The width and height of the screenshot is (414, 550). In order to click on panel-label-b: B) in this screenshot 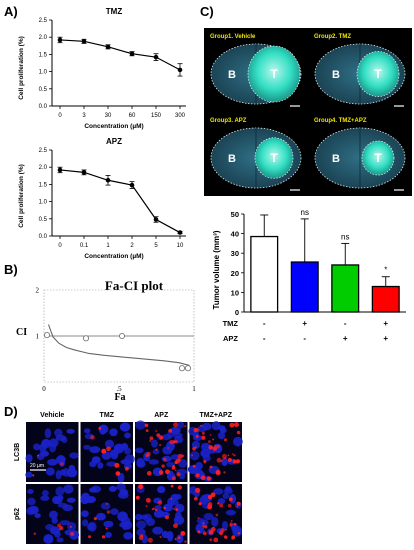, I will do `click(11, 269)`.